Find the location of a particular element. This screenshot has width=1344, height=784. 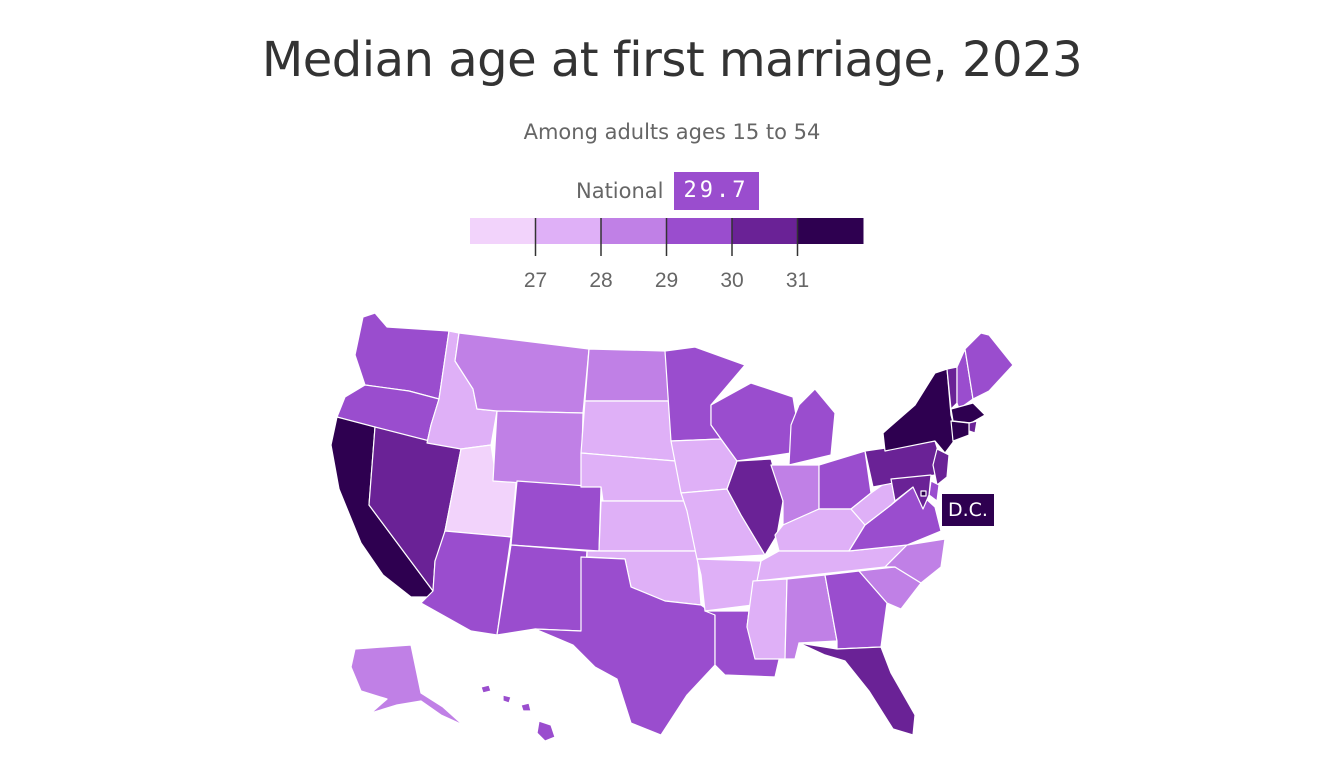

state-AR is located at coordinates (729, 585).